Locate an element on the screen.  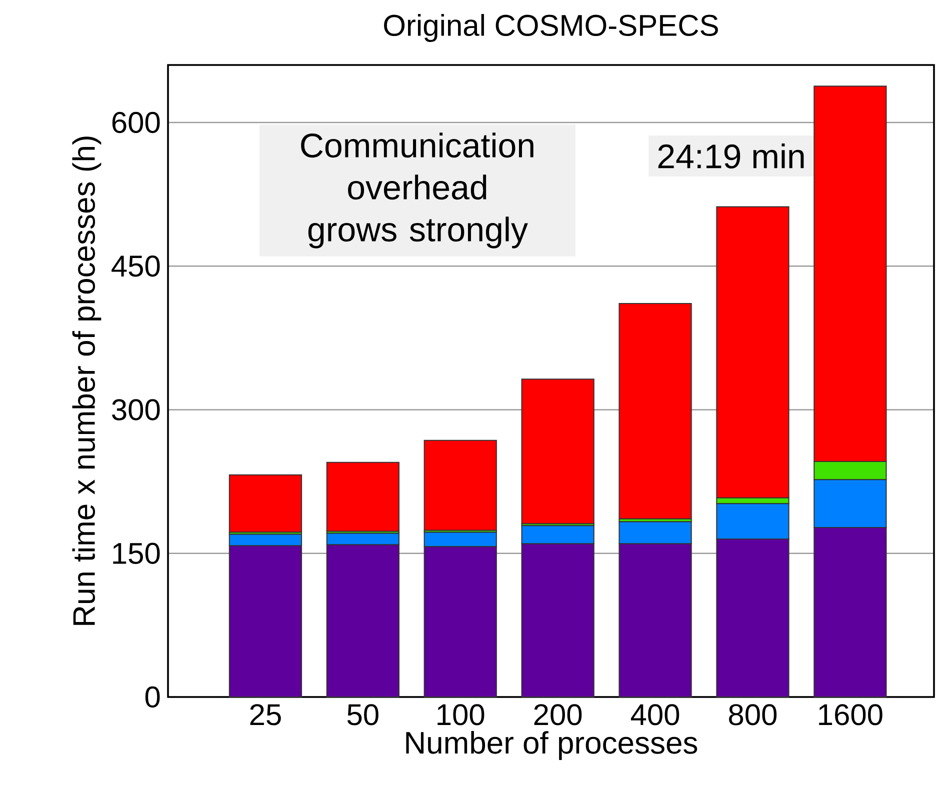
x-axis-title: Number of processes is located at coordinates (552, 745).